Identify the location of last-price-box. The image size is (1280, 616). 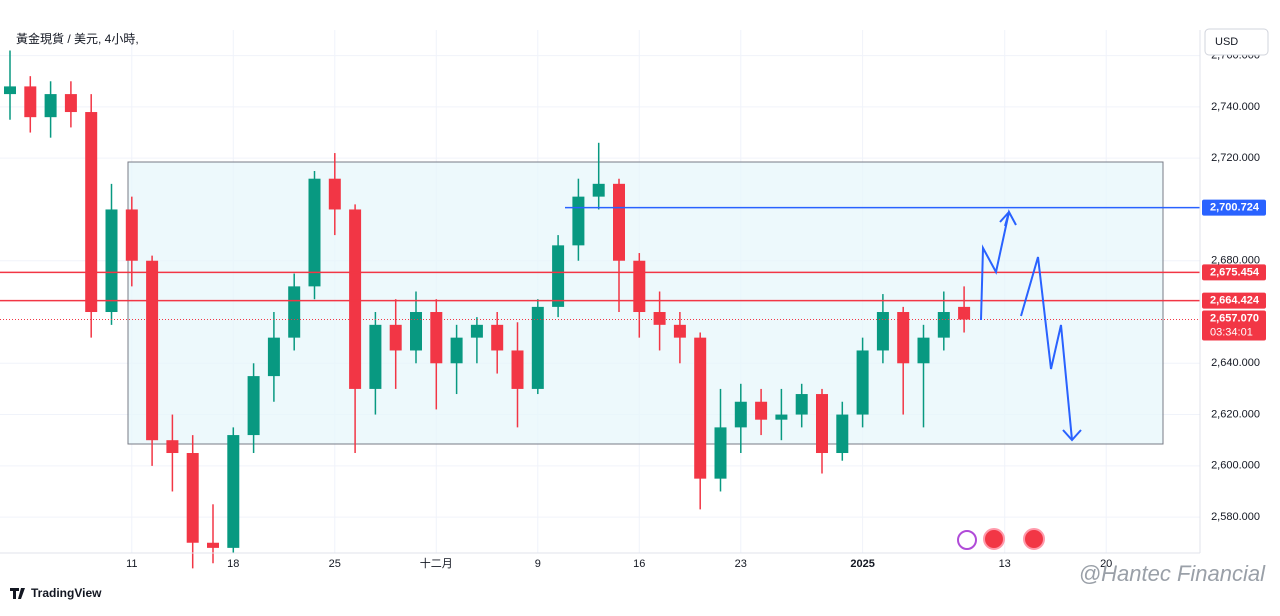
(1234, 325).